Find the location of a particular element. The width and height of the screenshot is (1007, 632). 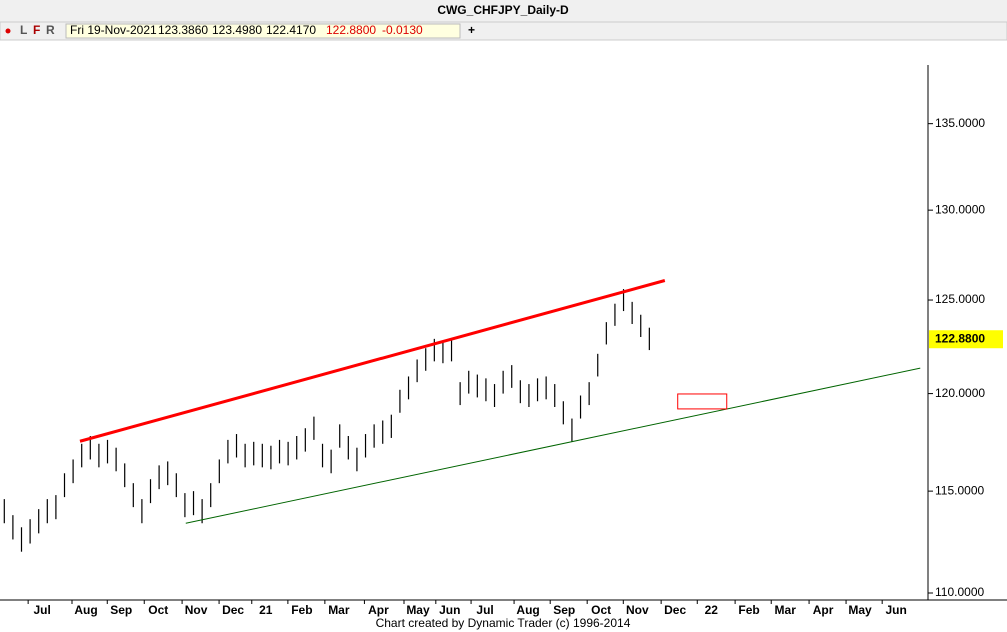

y-tick-label: 110.0000 is located at coordinates (959, 592).